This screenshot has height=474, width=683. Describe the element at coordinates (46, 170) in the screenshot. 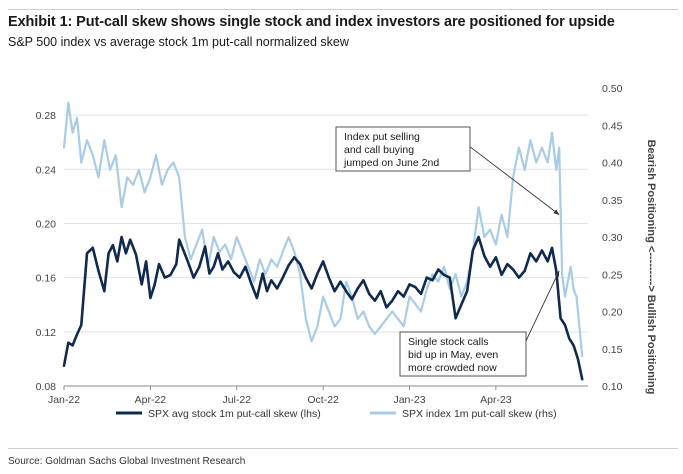

I see `y-left-tick-label: 0.24` at that location.